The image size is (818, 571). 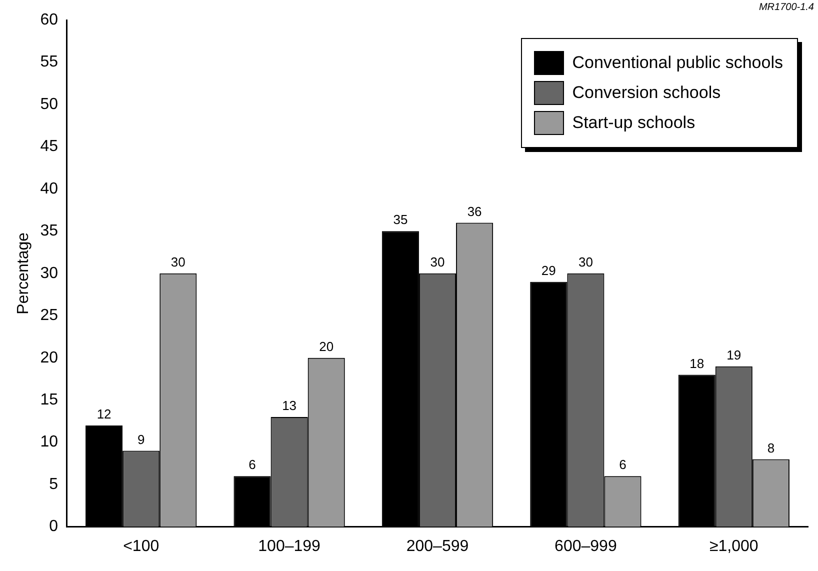 I want to click on legend-label: Conventional public schools, so click(x=677, y=63).